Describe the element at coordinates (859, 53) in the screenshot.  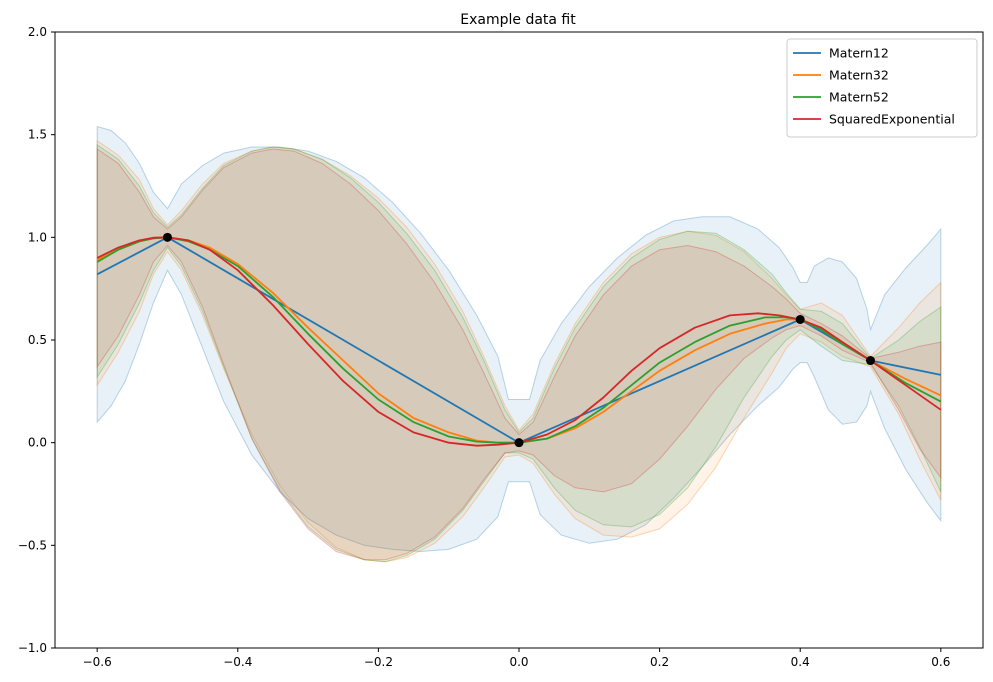
I see `legend-label-matern12: Matern12` at that location.